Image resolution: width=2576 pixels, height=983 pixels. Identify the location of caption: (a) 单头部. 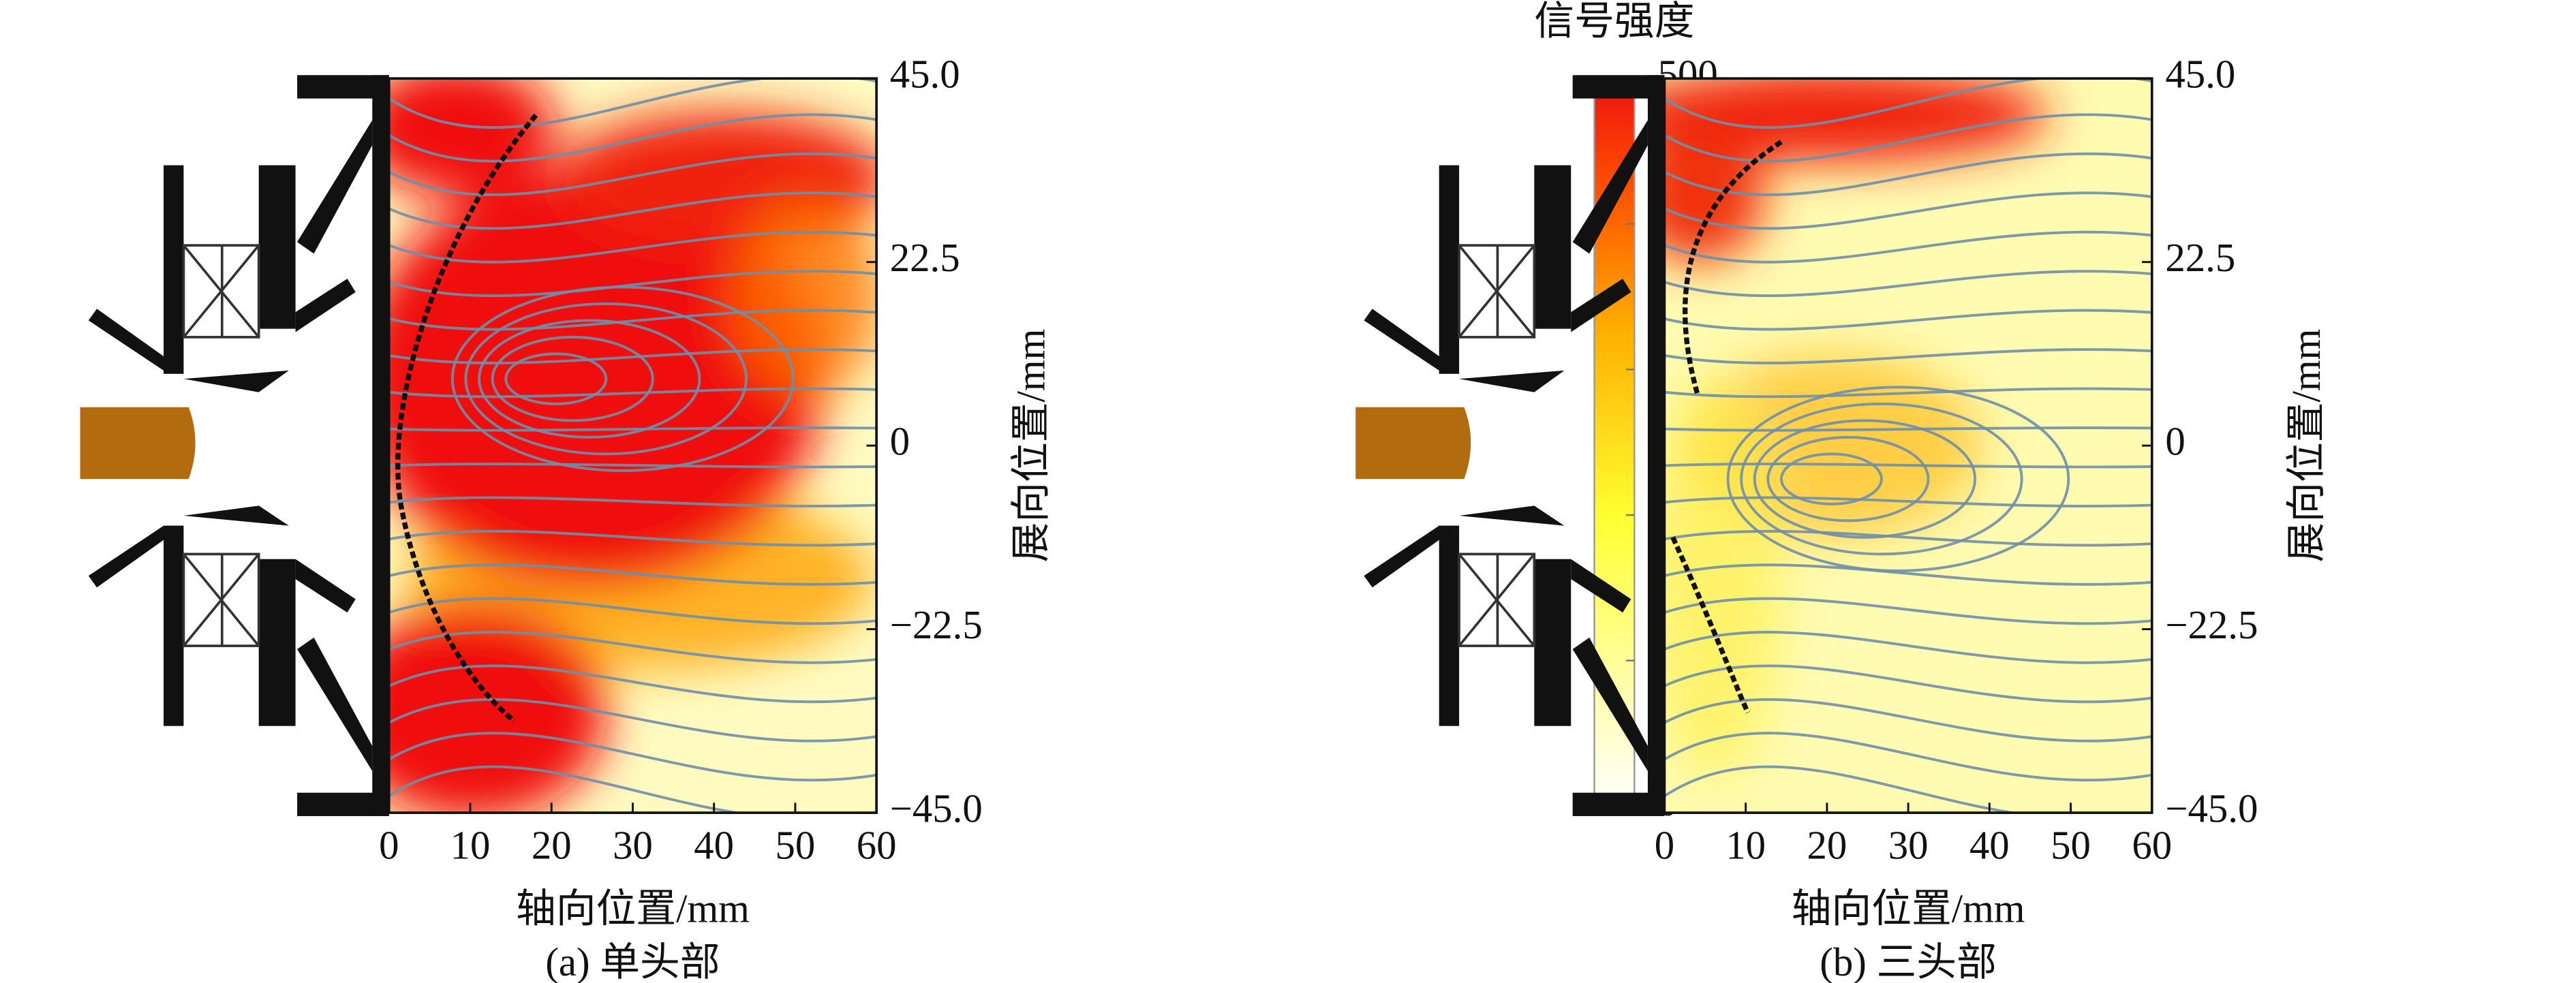
(632, 961).